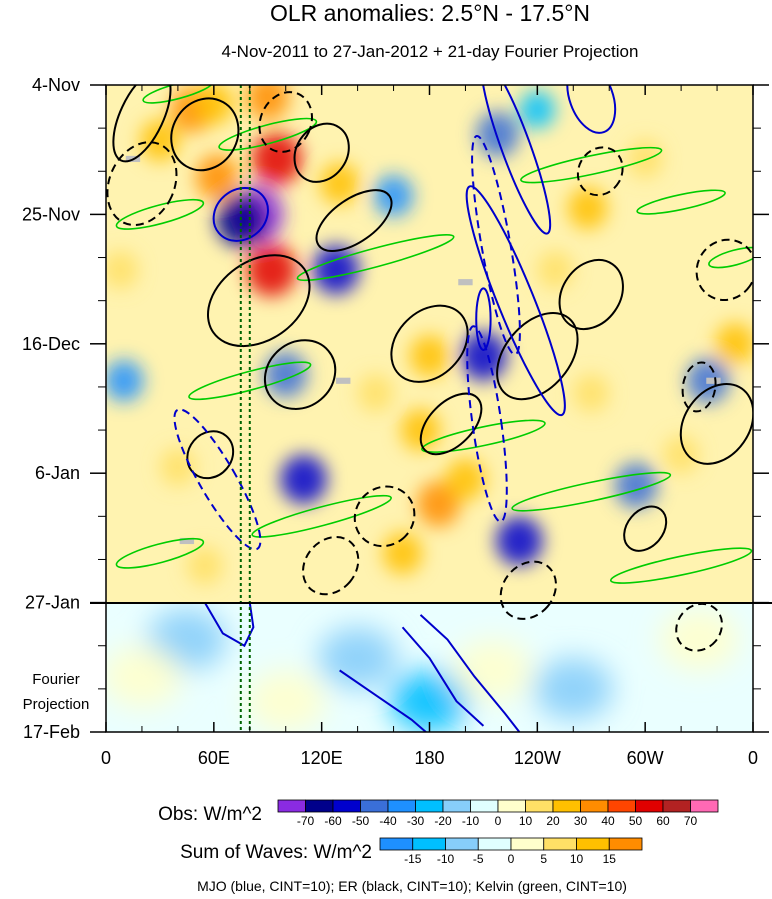 This screenshot has height=899, width=772. Describe the element at coordinates (608, 821) in the screenshot. I see `obs-colorbar-level: 40` at that location.